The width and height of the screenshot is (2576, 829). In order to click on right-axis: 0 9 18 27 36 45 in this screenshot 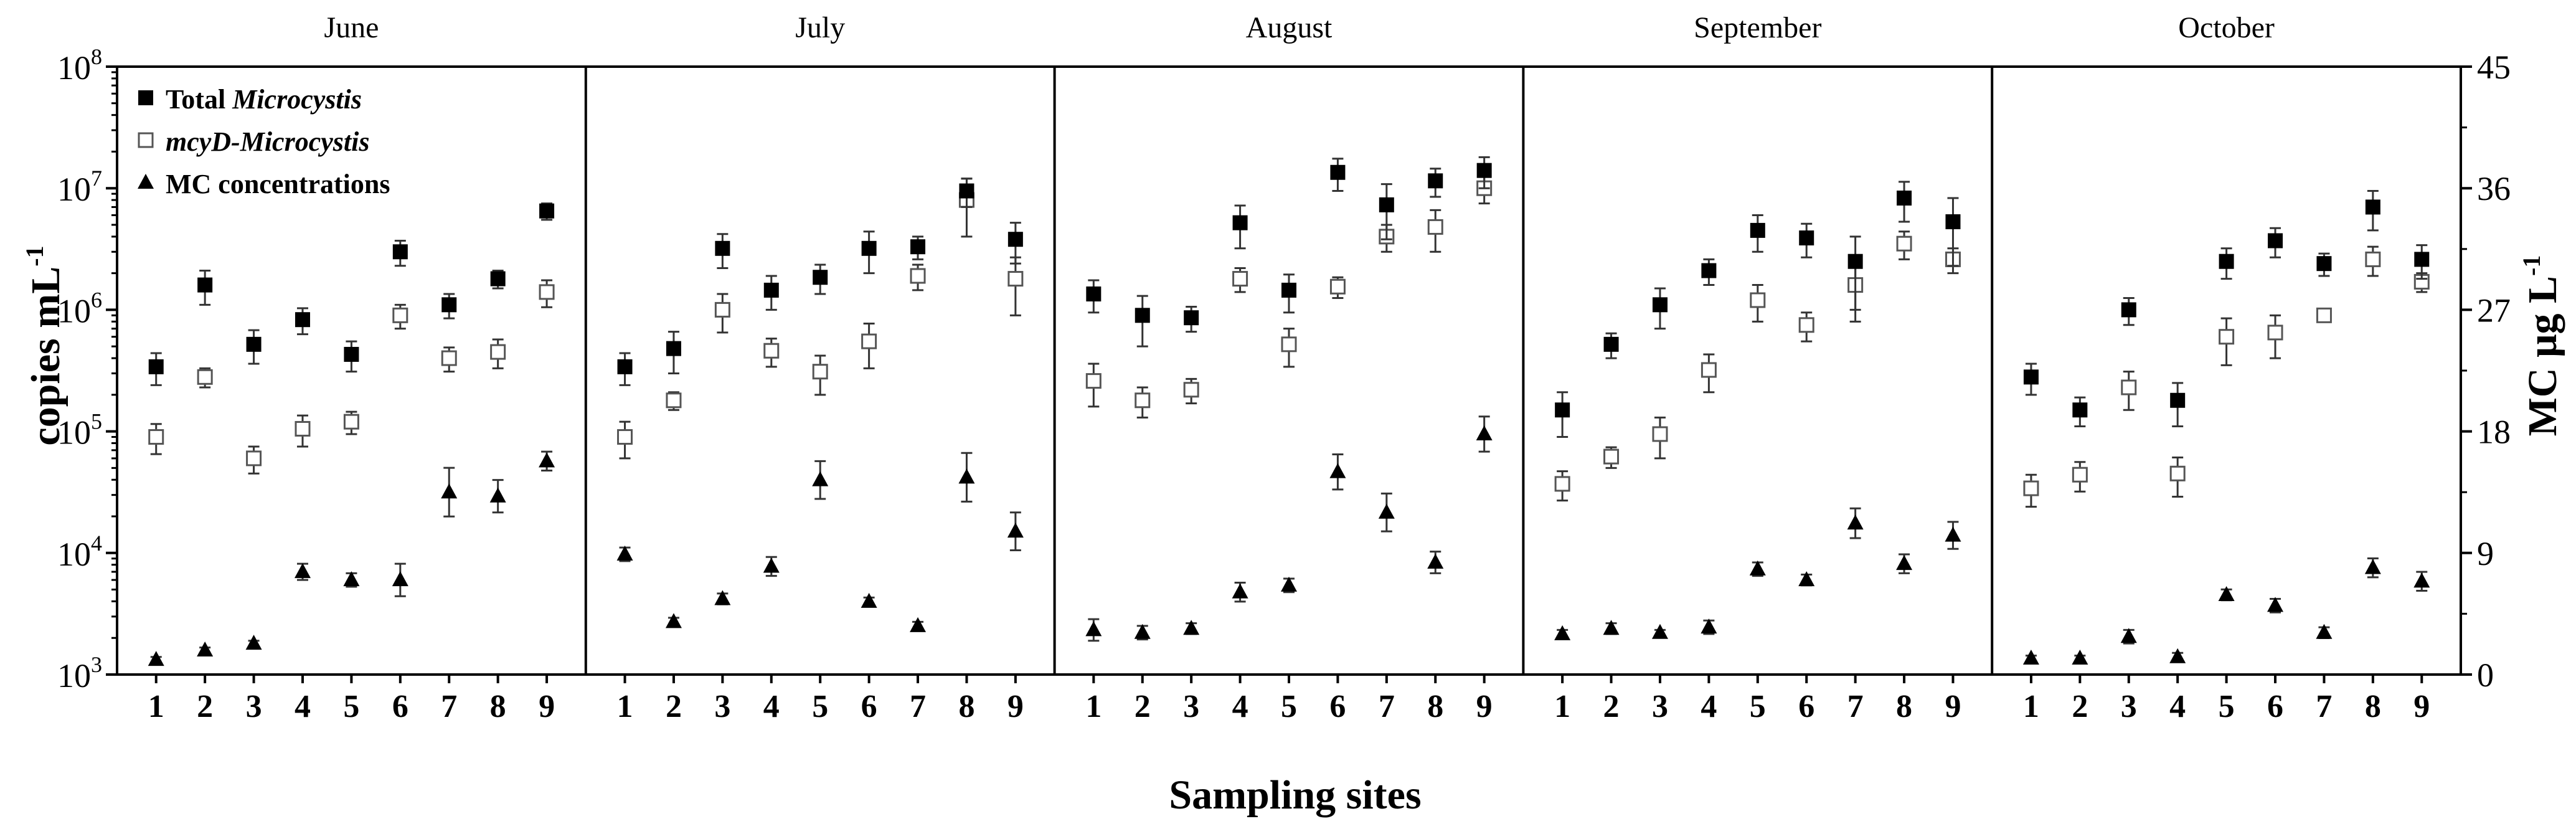, I will do `click(2486, 371)`.